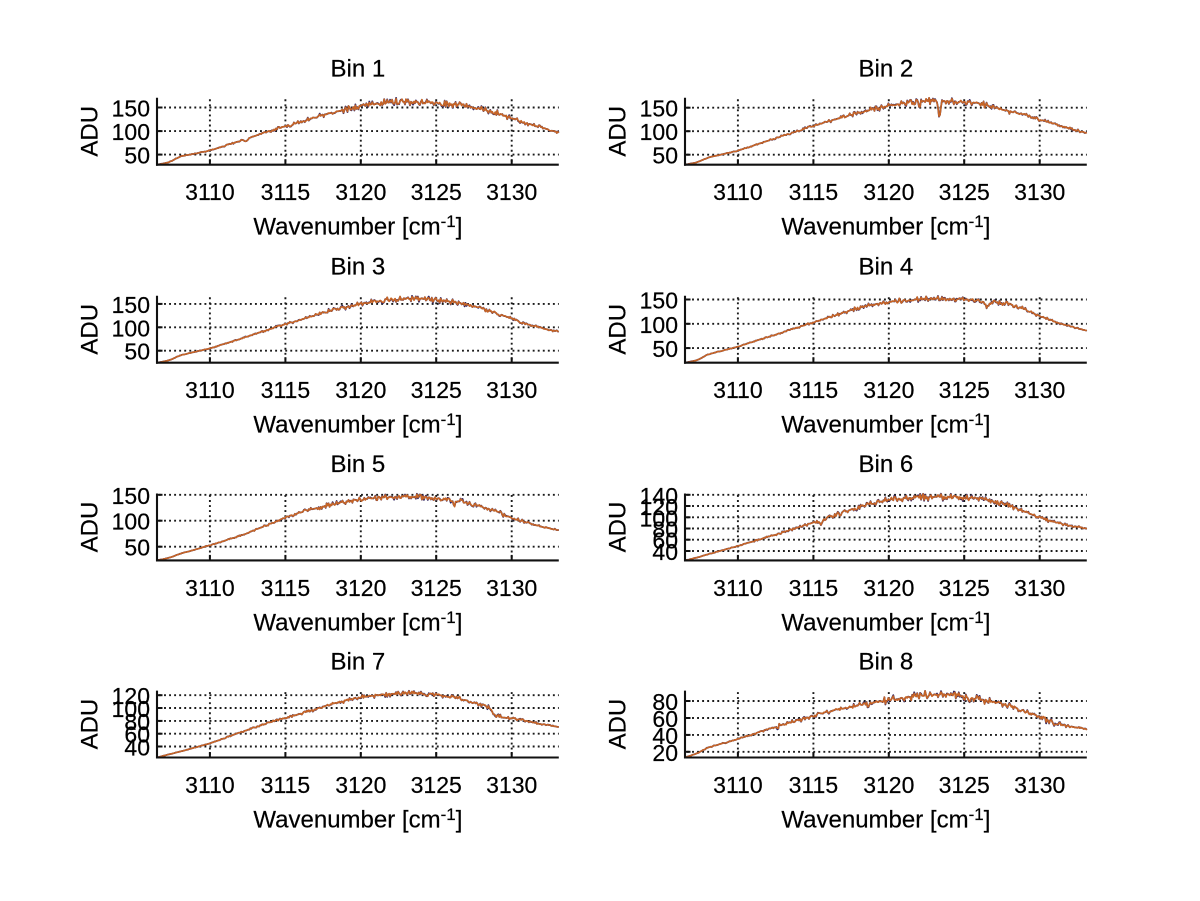  I want to click on svg-text: Bin 1, so click(358, 69).